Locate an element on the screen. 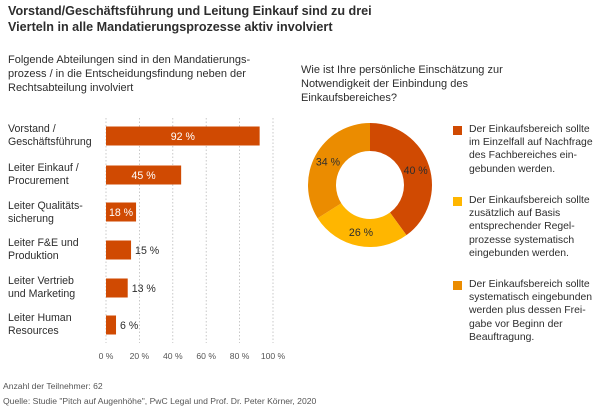 Image resolution: width=600 pixels, height=409 pixels. x-tick-label: 40 % is located at coordinates (173, 356).